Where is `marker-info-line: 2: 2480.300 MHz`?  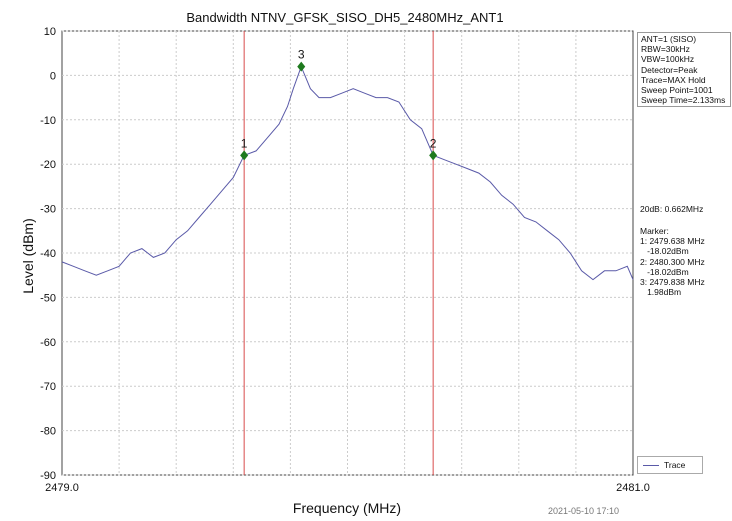
marker-info-line: 2: 2480.300 MHz is located at coordinates (672, 261).